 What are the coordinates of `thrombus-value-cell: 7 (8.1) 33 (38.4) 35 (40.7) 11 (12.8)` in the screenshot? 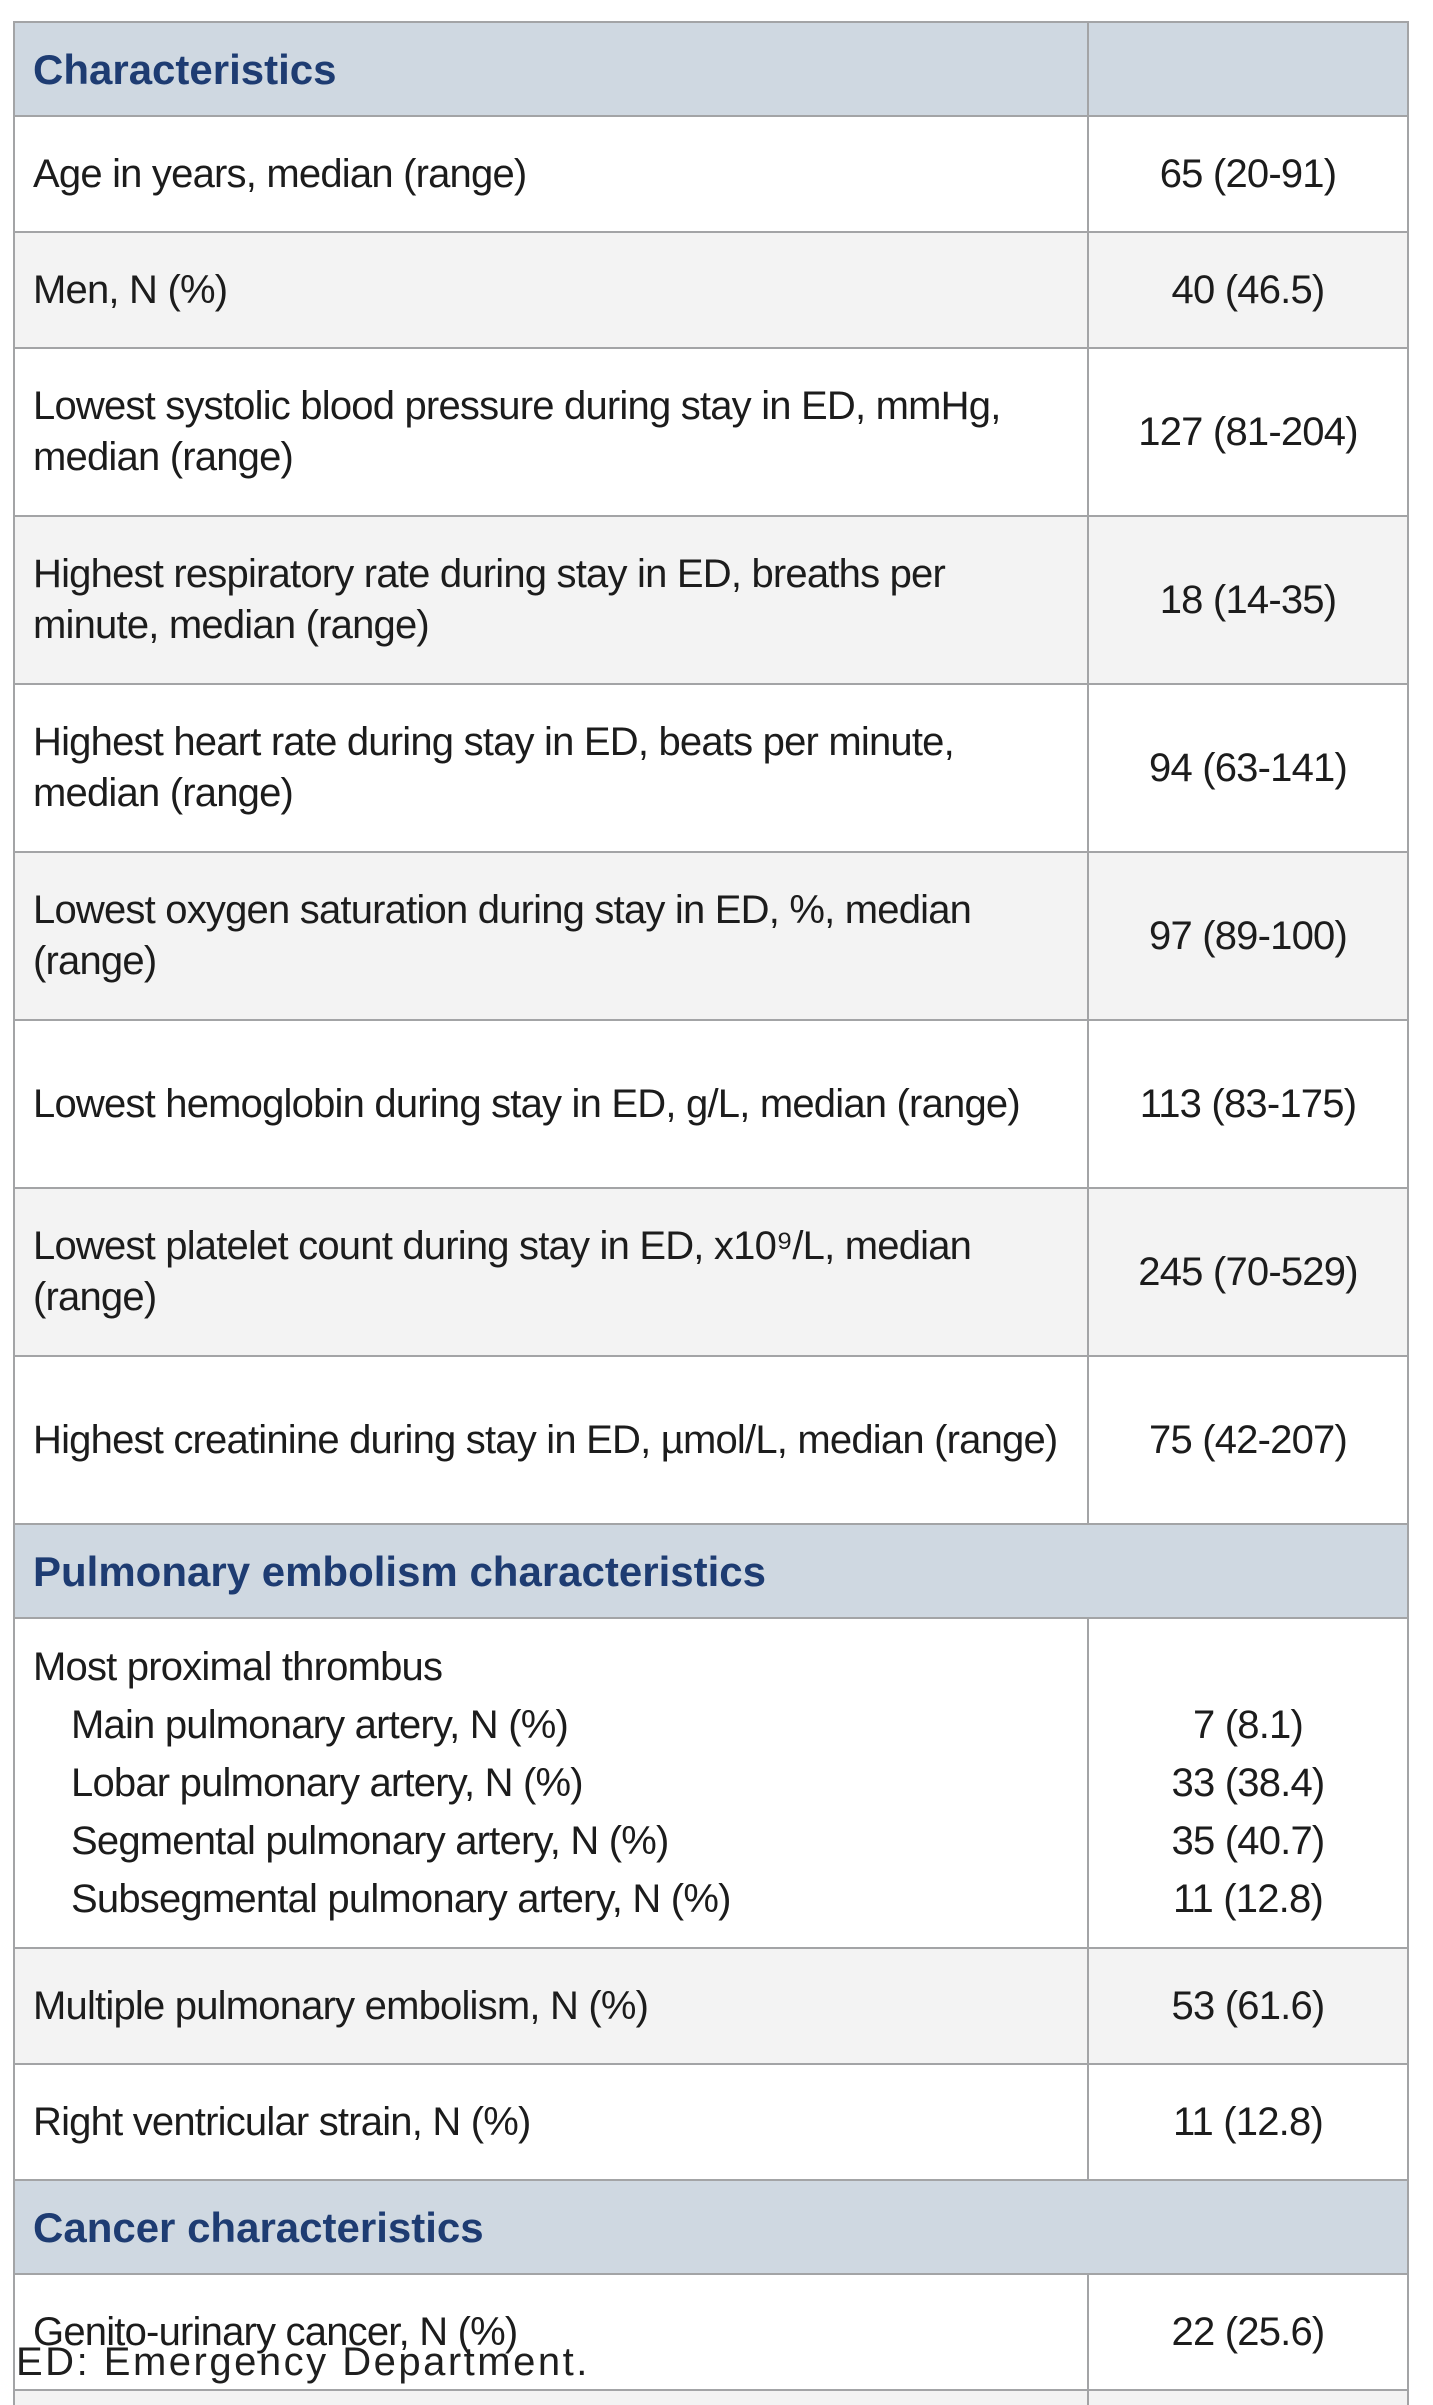 It's located at (1248, 1783).